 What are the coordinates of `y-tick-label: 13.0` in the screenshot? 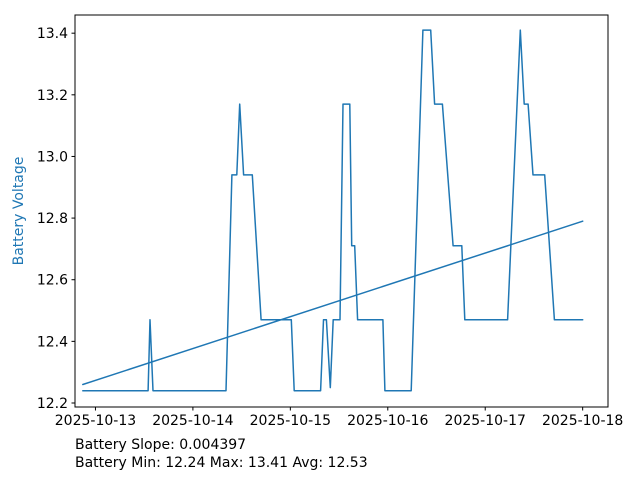 It's located at (52, 157).